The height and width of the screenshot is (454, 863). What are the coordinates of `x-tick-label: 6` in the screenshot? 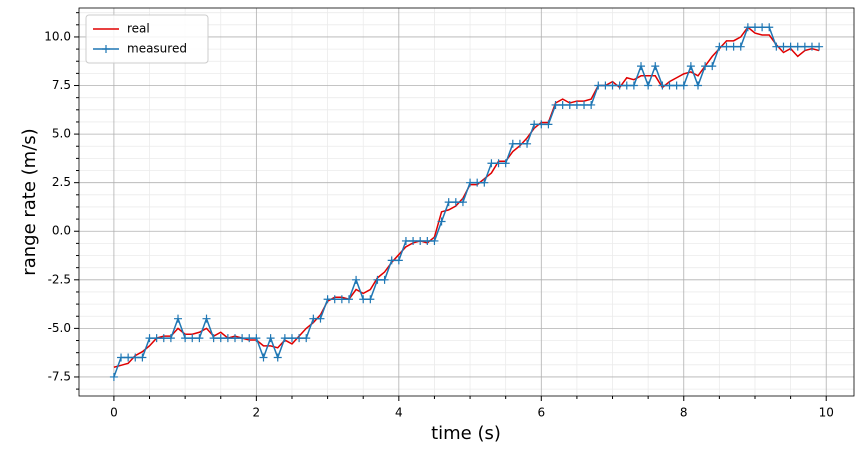 It's located at (541, 413).